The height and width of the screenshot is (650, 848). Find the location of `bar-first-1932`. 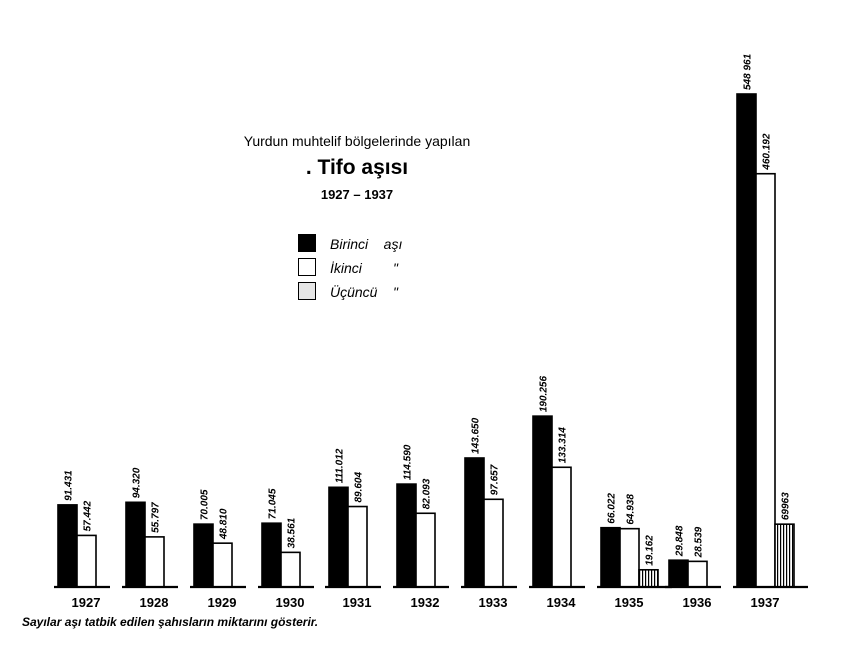

bar-first-1932 is located at coordinates (406, 535).